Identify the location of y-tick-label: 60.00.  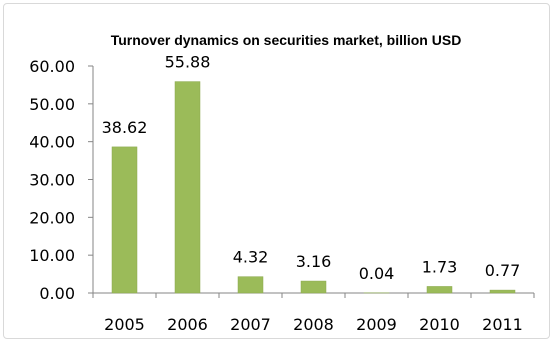
(52, 66).